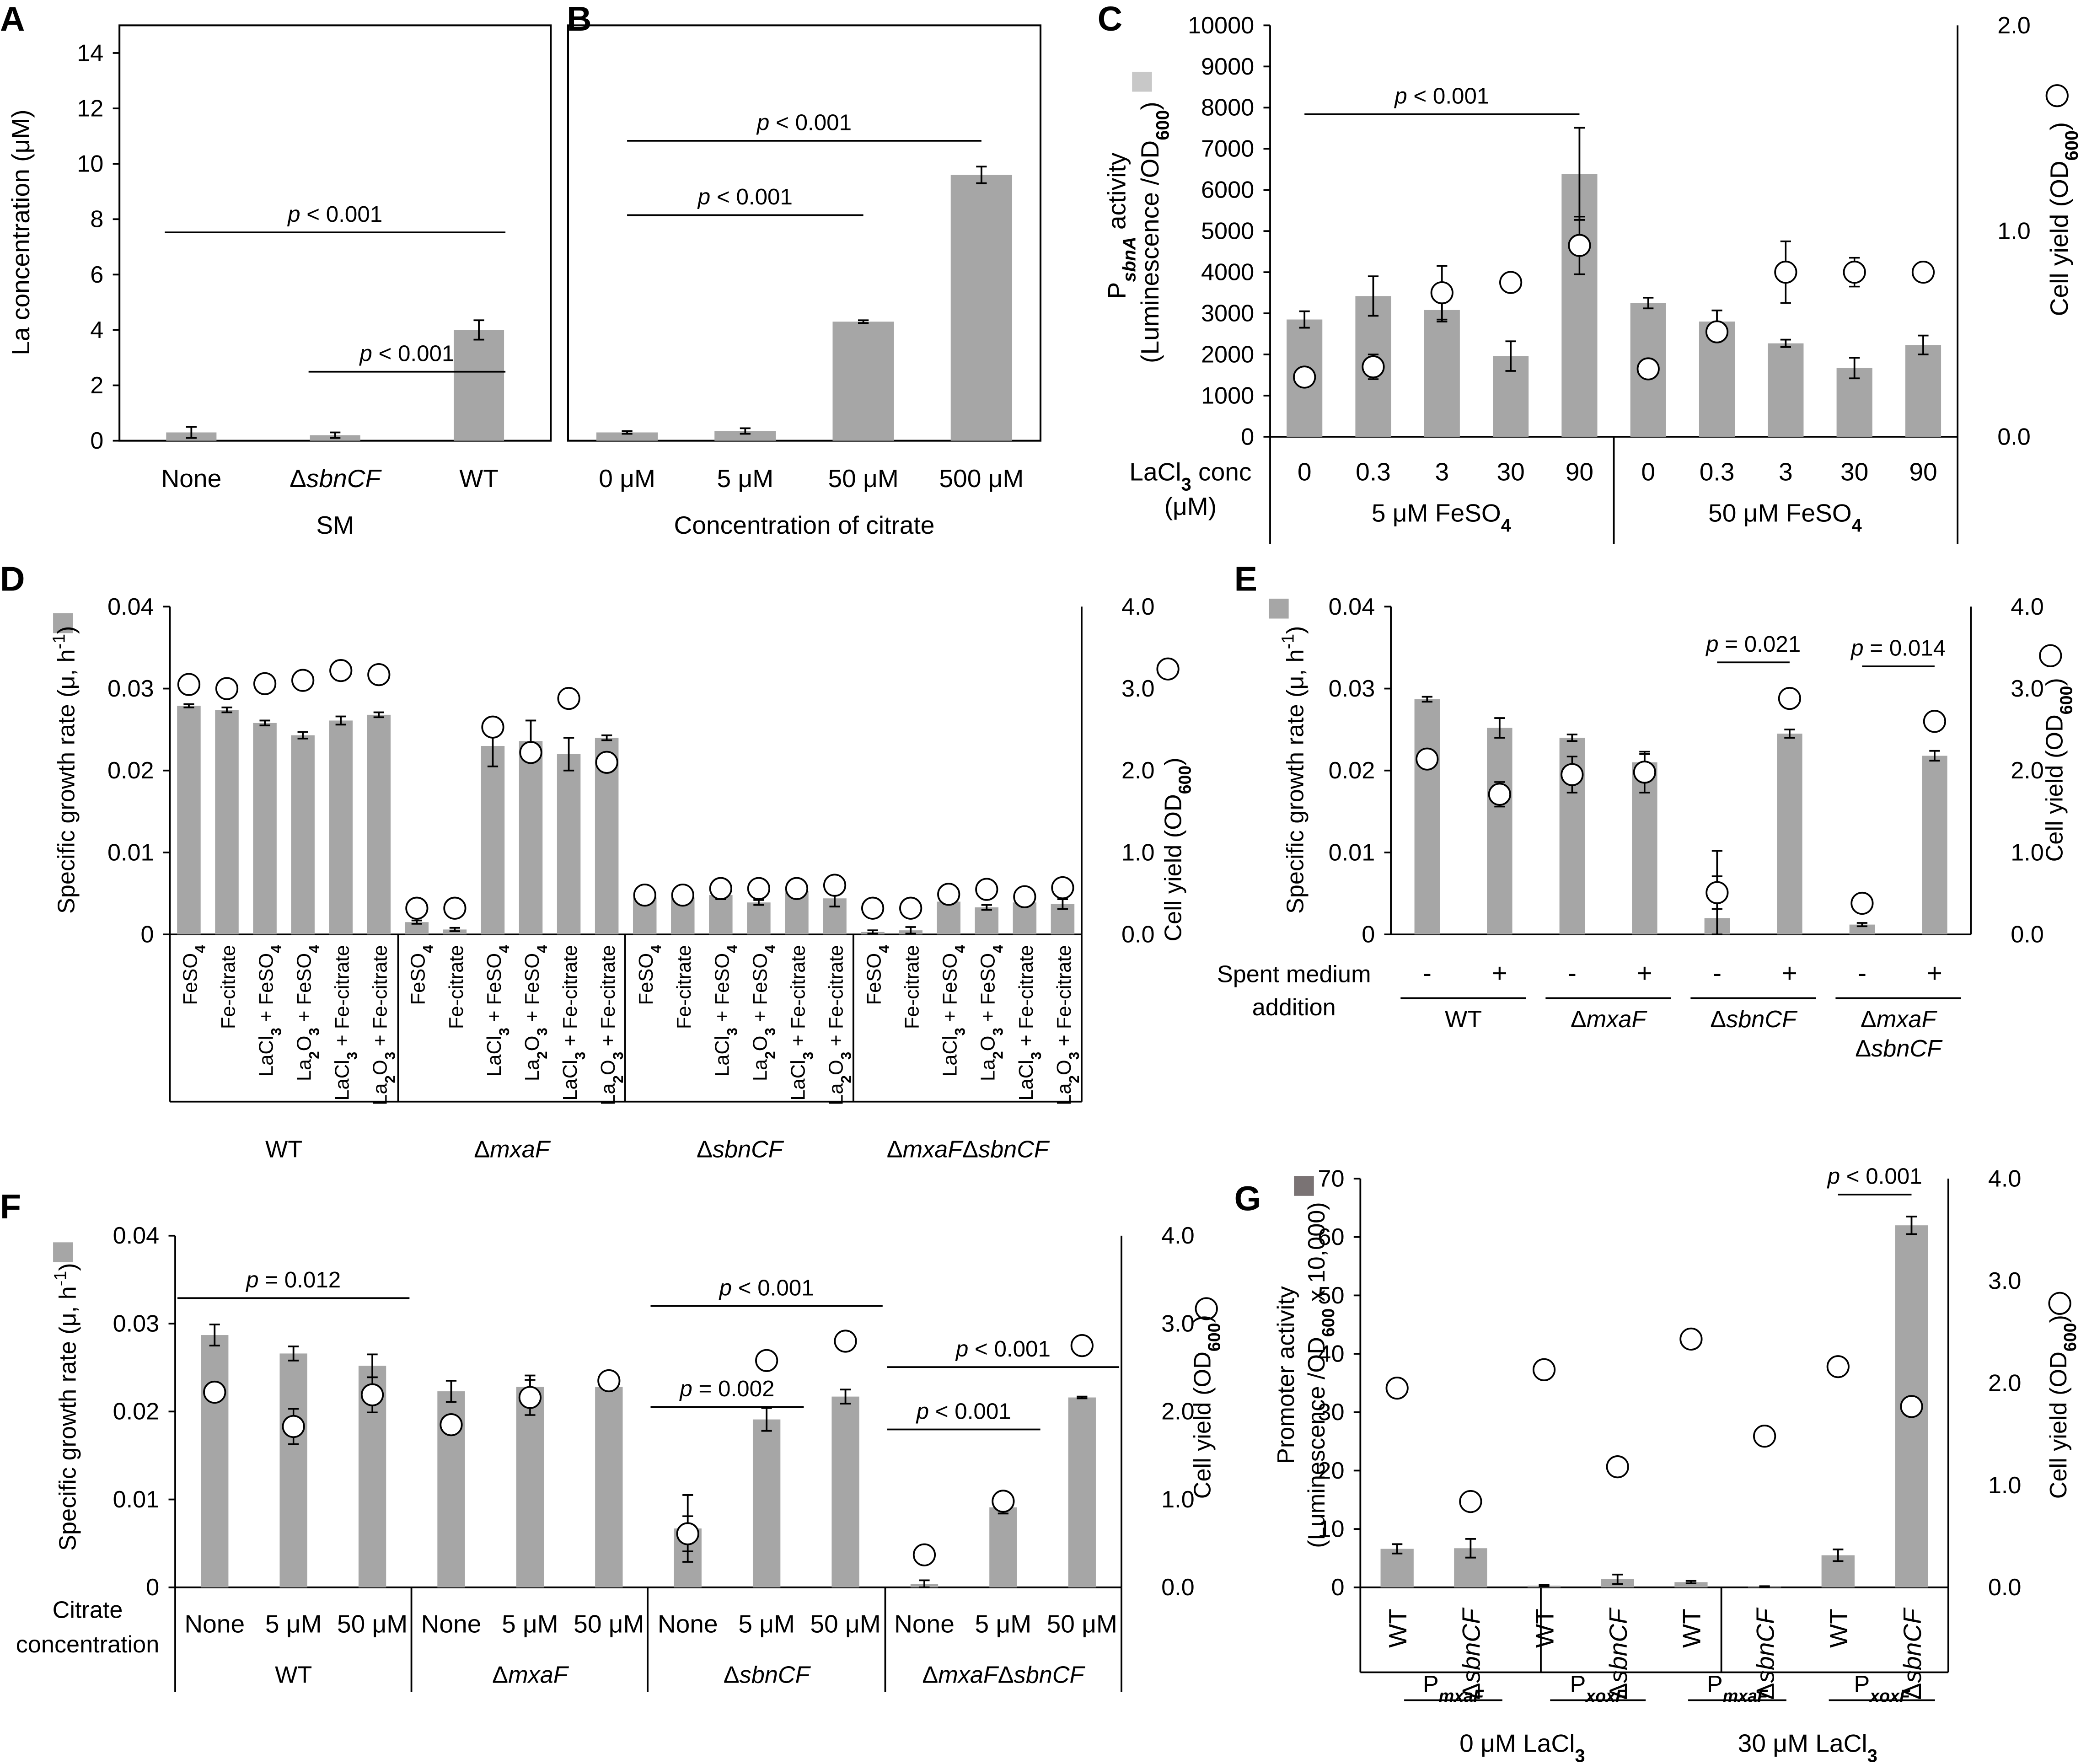 This screenshot has height=1764, width=2081. What do you see at coordinates (1122, 225) in the screenshot?
I see `y-axis-title: PsbnA activity` at bounding box center [1122, 225].